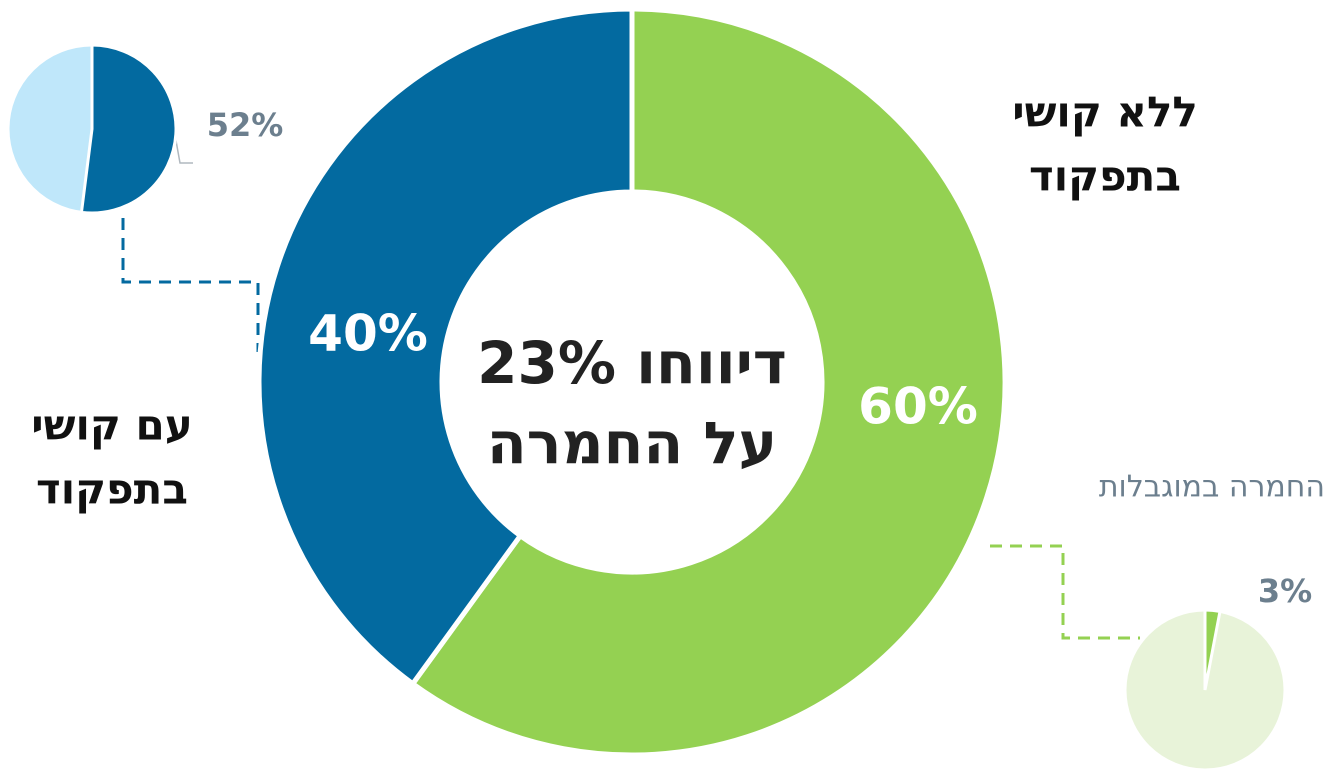  What do you see at coordinates (1285, 591) in the screenshot?
I see `value-label: 3%` at bounding box center [1285, 591].